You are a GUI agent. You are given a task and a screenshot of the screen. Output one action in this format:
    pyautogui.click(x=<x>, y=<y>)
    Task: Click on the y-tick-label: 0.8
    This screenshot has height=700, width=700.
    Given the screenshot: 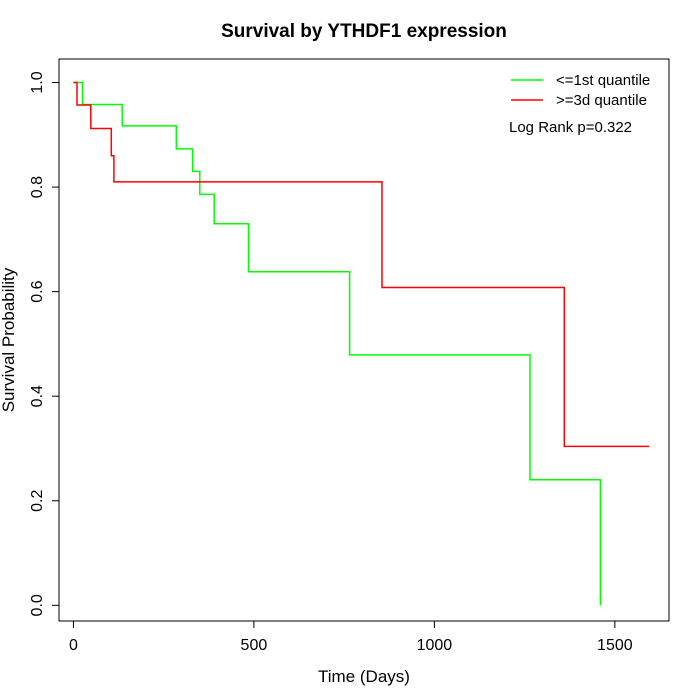 What is the action you would take?
    pyautogui.click(x=37, y=187)
    